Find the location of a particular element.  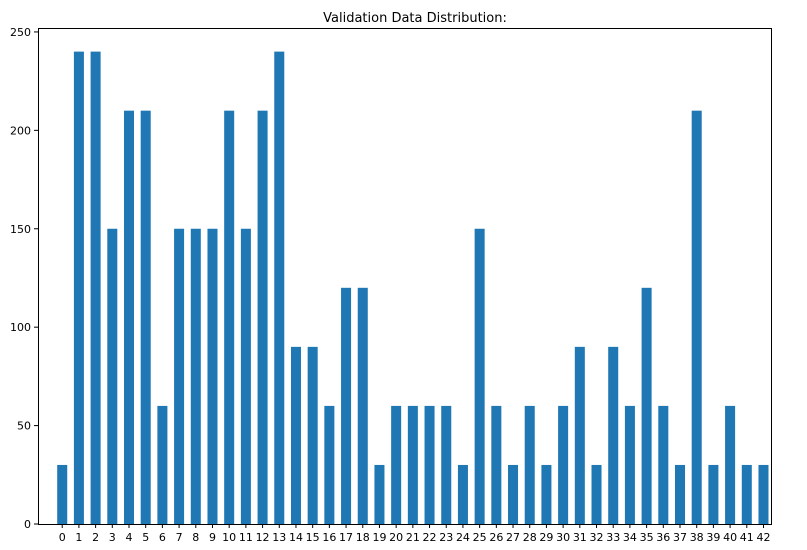

x-tick-label: 34 is located at coordinates (630, 537).